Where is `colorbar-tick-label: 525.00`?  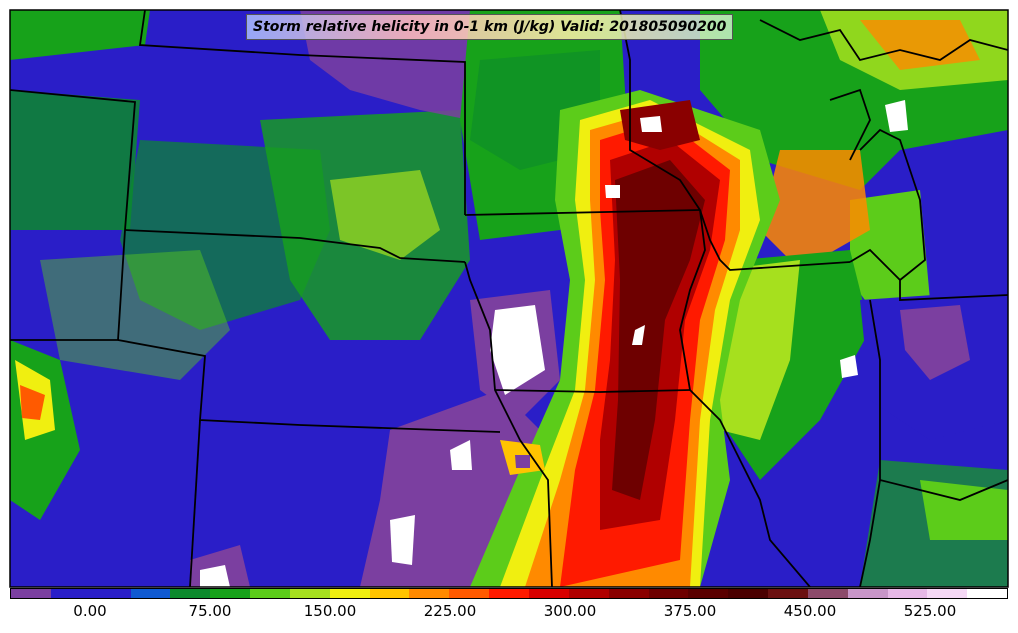
colorbar-tick-label: 525.00 is located at coordinates (930, 611).